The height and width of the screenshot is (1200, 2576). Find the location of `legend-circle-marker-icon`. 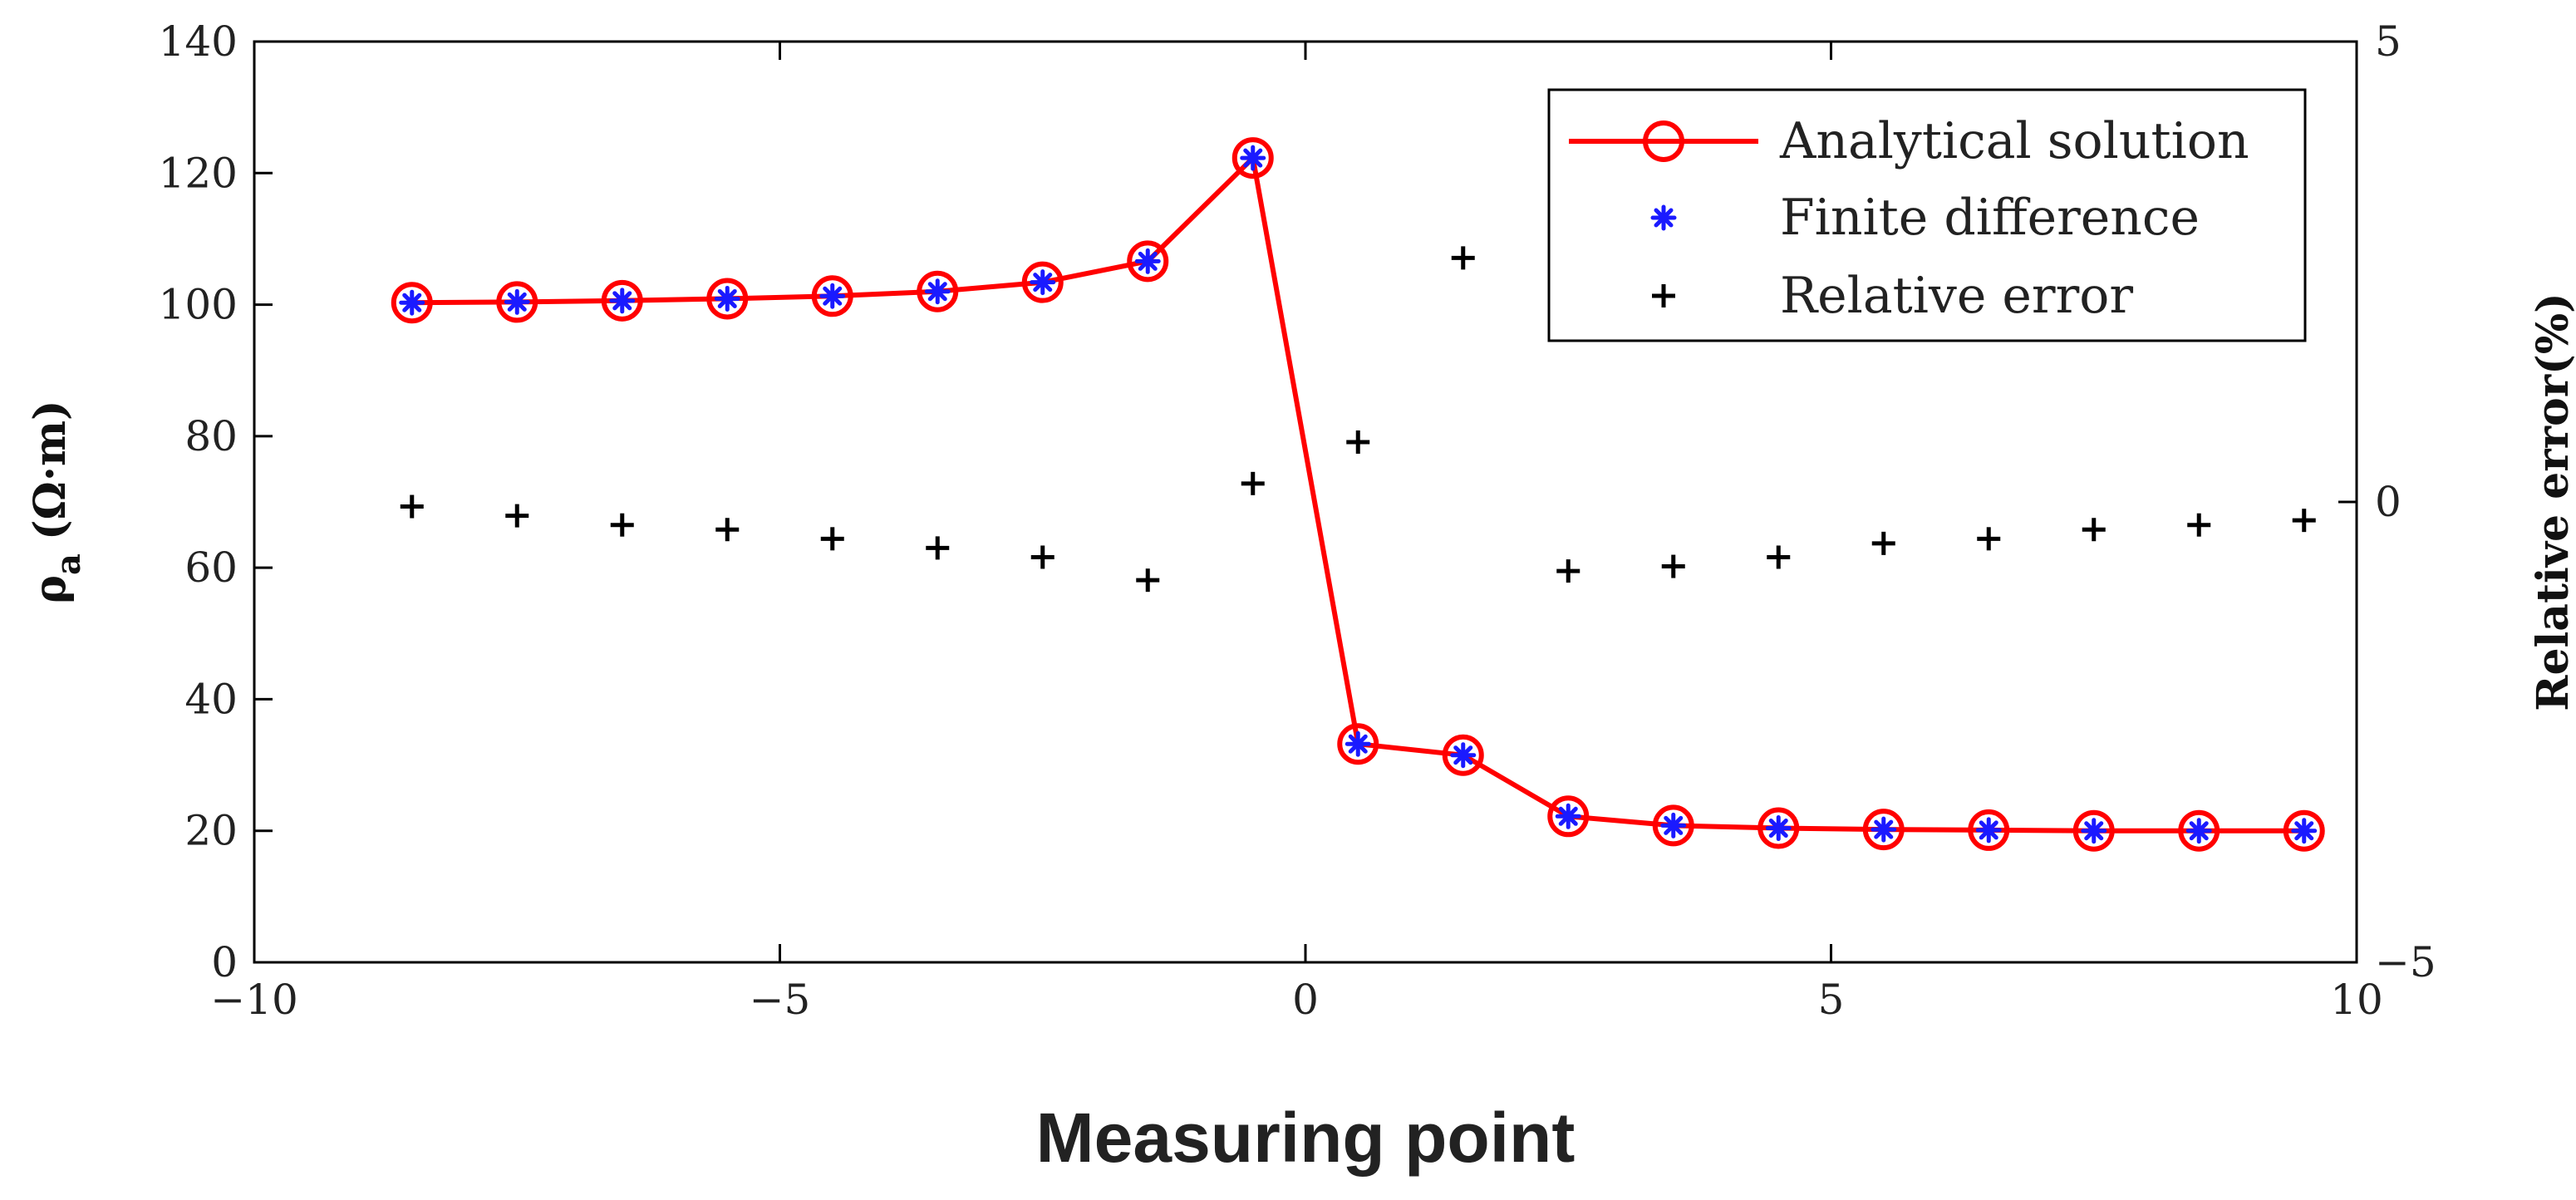

legend-circle-marker-icon is located at coordinates (1664, 141).